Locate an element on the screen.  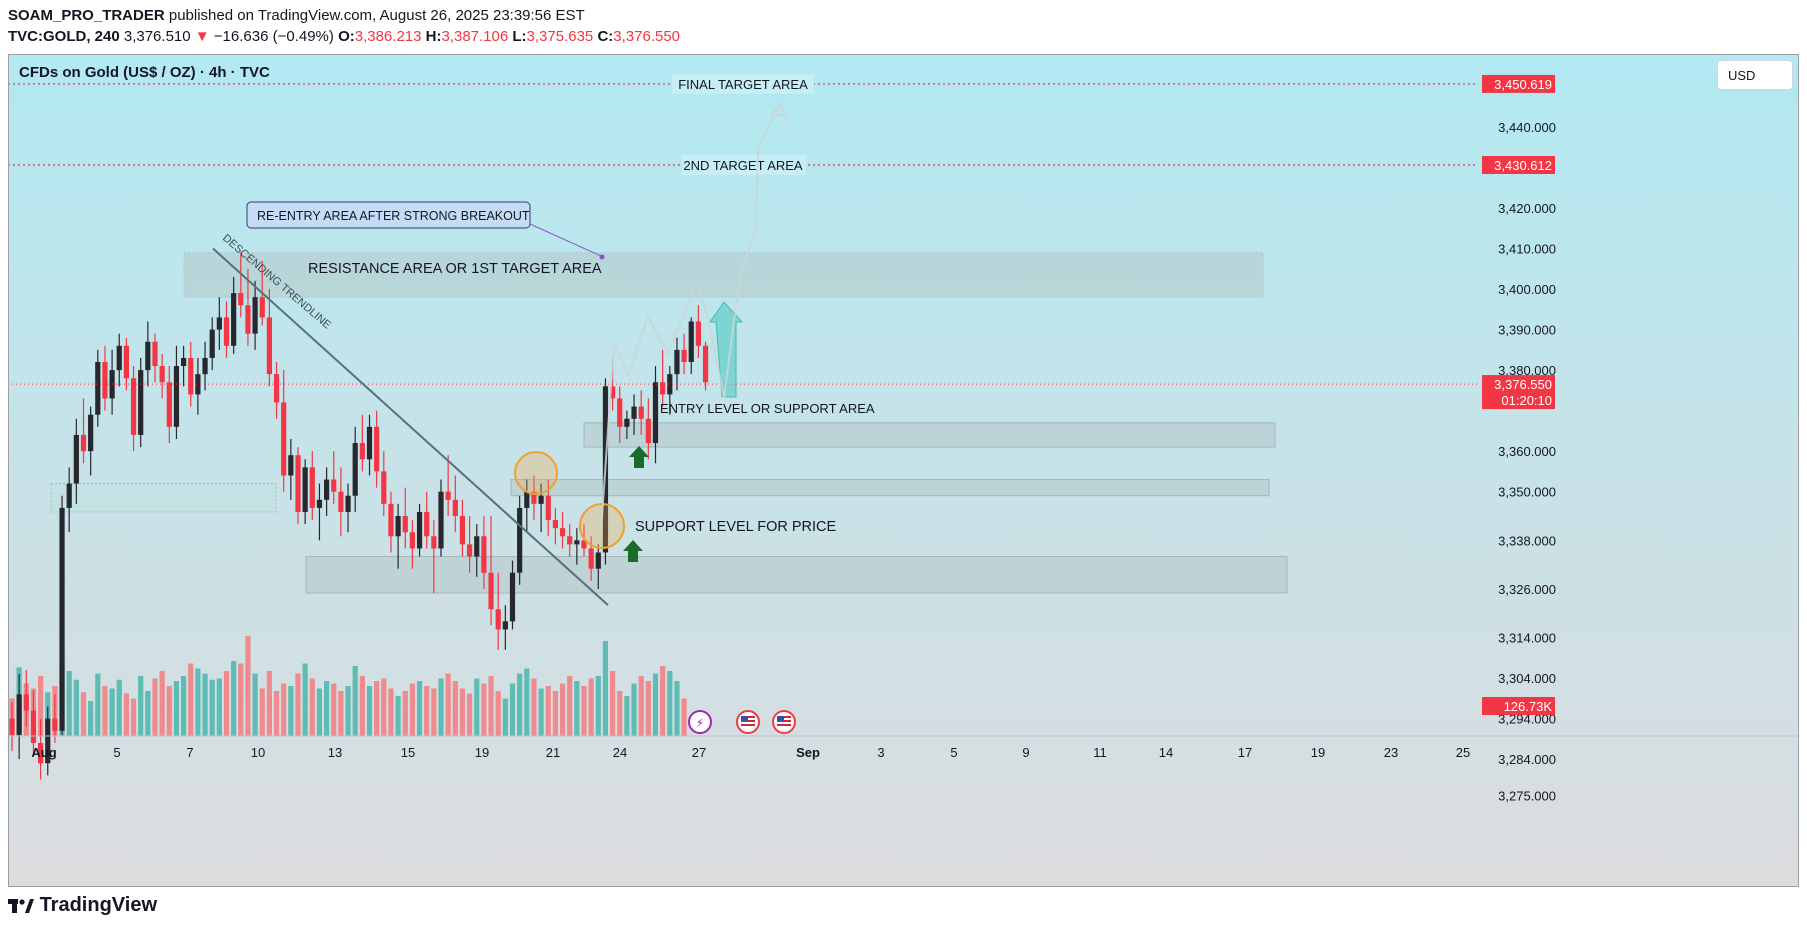
tradingview-footer: TradingView is located at coordinates (82, 905).